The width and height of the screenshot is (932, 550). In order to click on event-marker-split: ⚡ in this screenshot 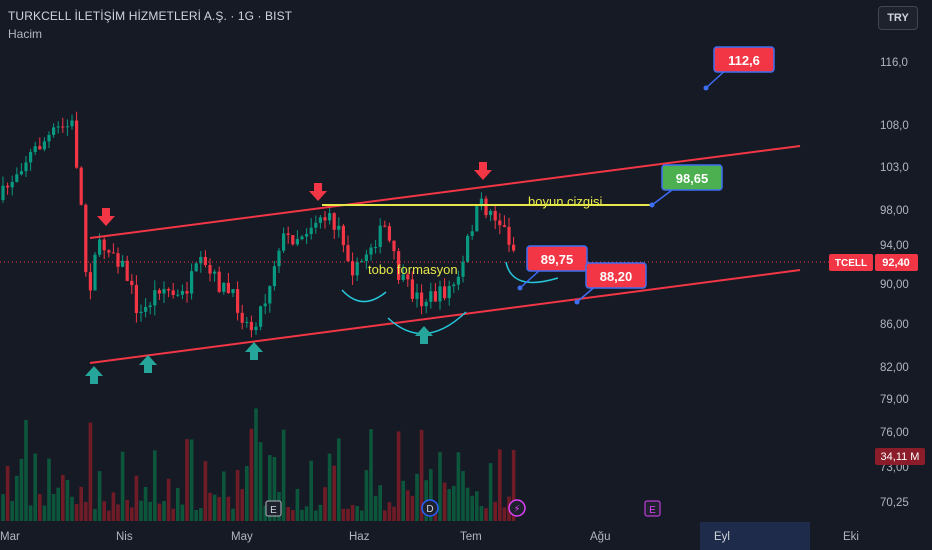, I will do `click(517, 508)`.